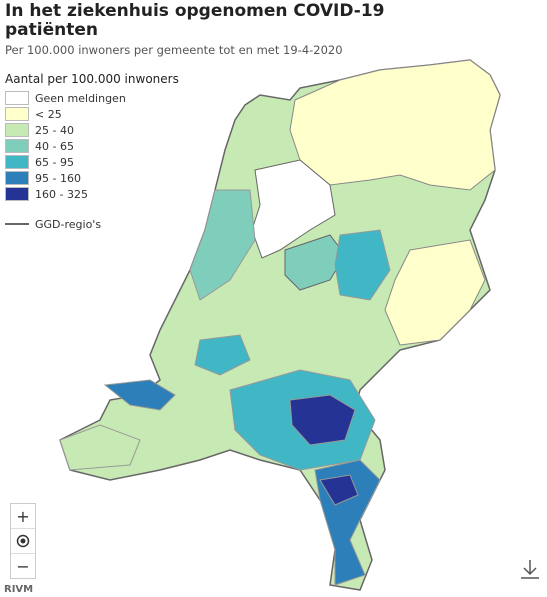 Image resolution: width=547 pixels, height=597 pixels. Describe the element at coordinates (54, 130) in the screenshot. I see `legend-label: 25 - 40` at that location.